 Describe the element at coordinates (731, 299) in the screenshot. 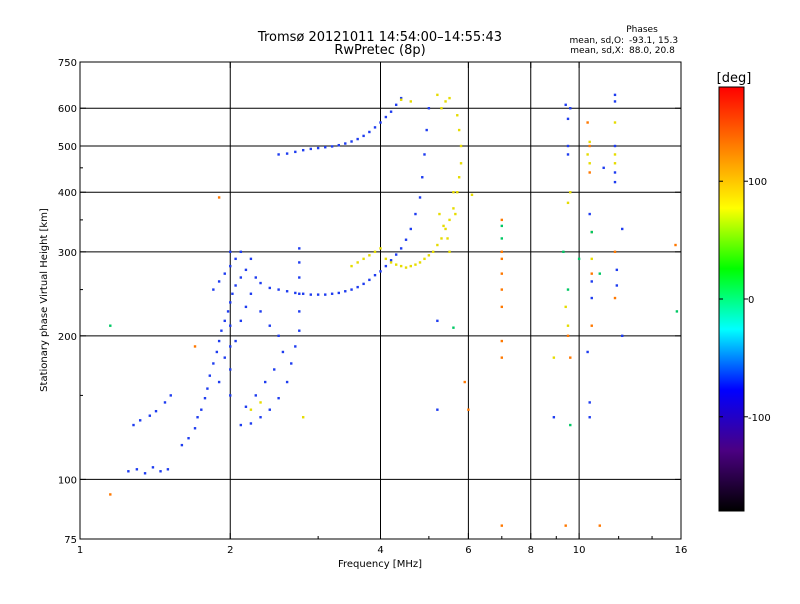

I see `colorbar` at that location.